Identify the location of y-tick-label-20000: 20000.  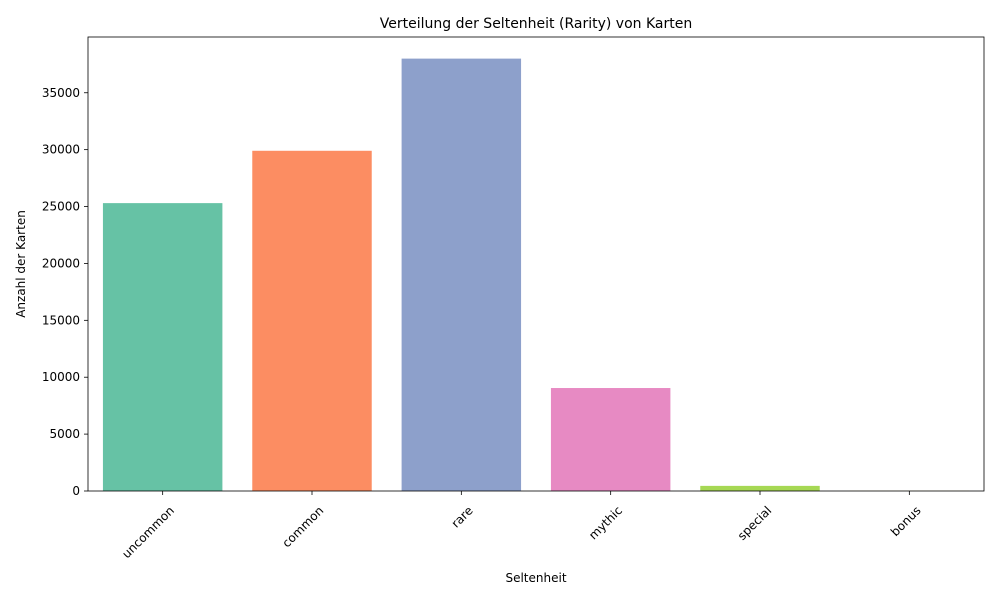
(61, 263).